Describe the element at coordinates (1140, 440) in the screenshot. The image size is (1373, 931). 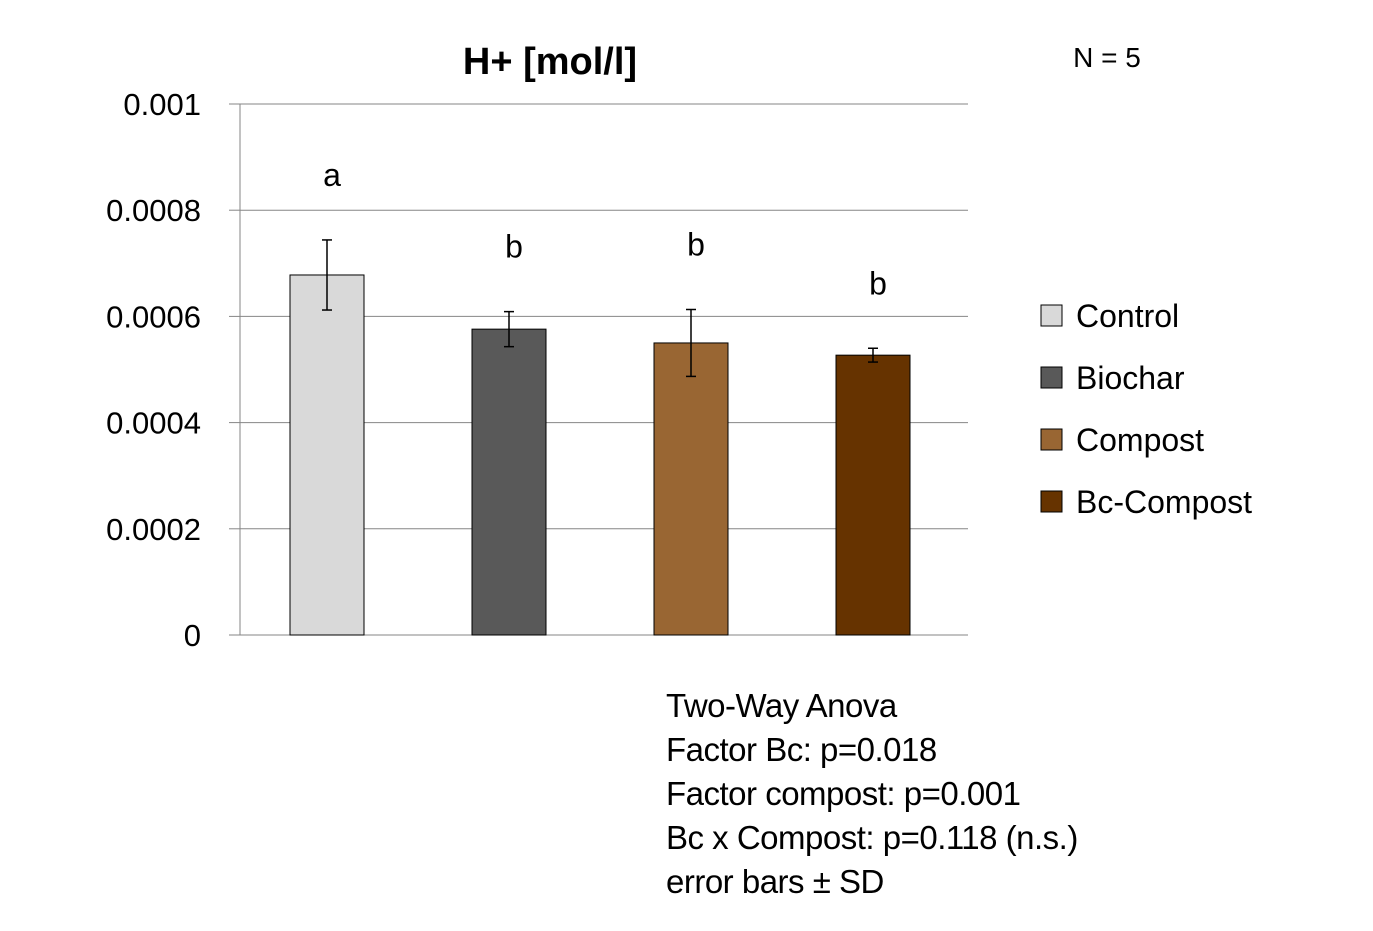
I see `legend-label-compost: Compost` at that location.